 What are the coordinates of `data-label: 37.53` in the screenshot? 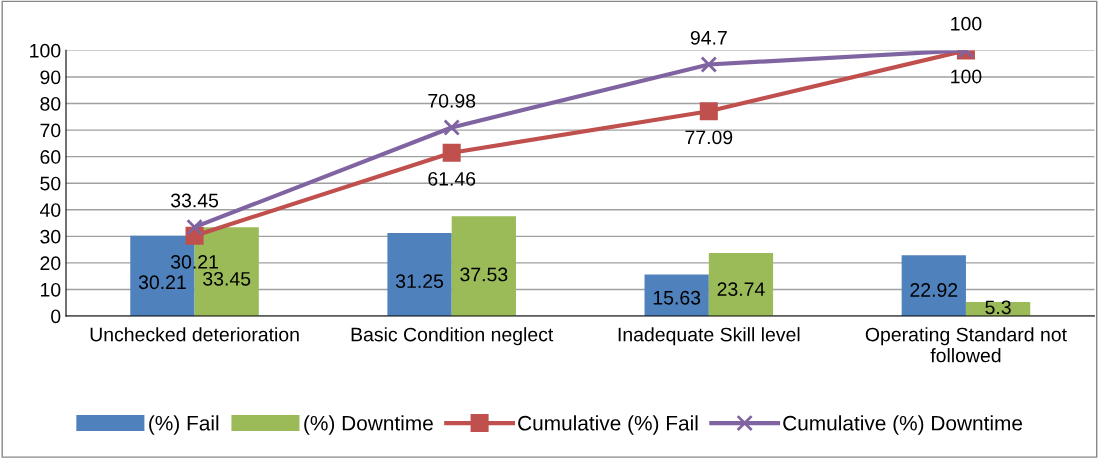 It's located at (484, 274).